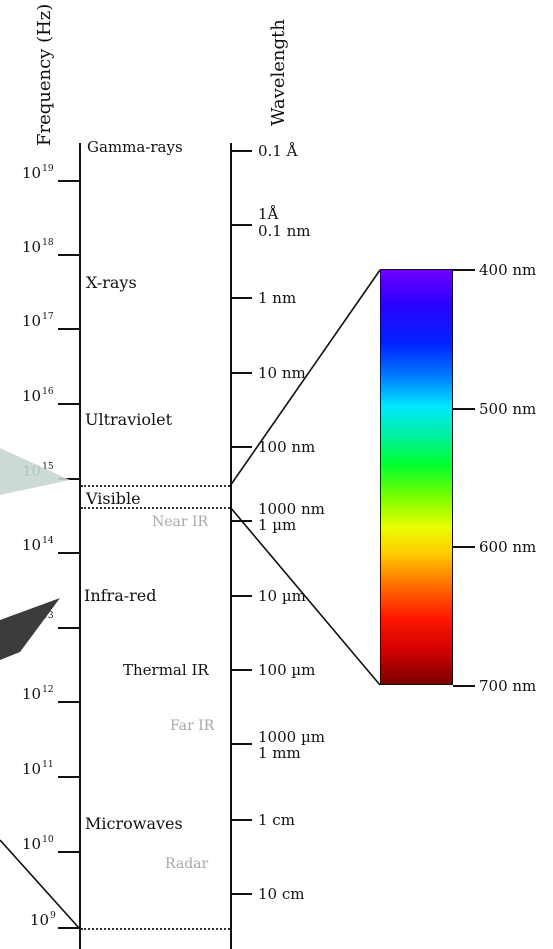 The height and width of the screenshot is (949, 553). Describe the element at coordinates (416, 477) in the screenshot. I see `visible-spectrum-bar` at that location.